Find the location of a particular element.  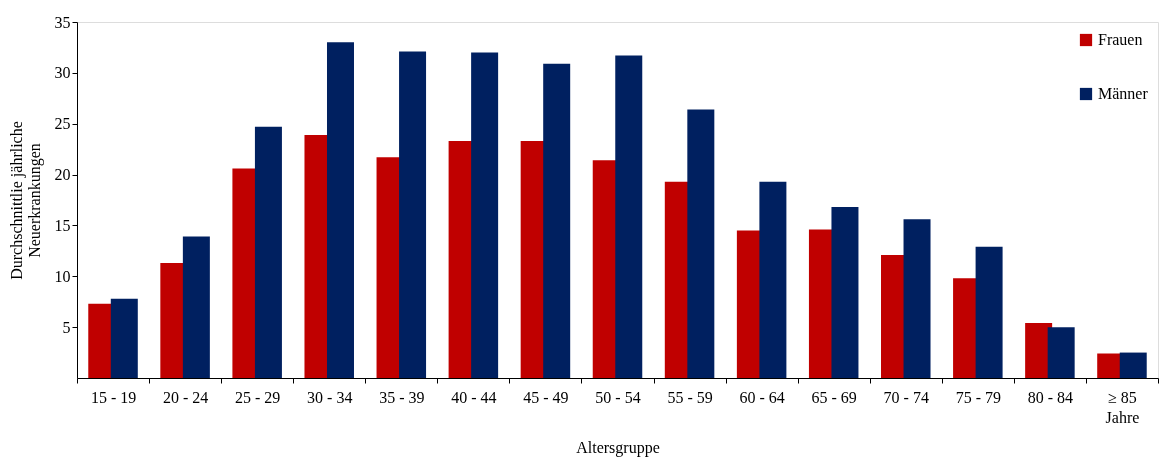

x-tick-label: 30 - 34 is located at coordinates (330, 397).